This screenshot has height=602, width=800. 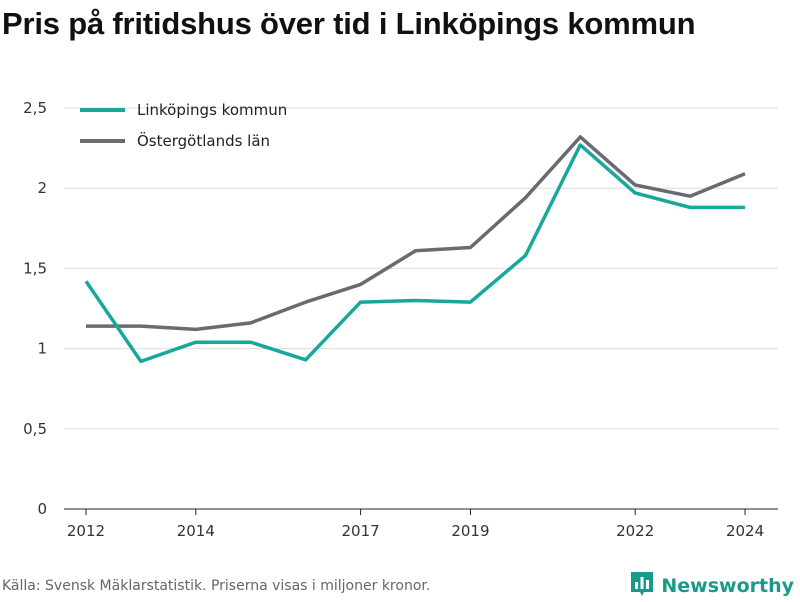 I want to click on x-tick-label: 2022, so click(x=635, y=531).